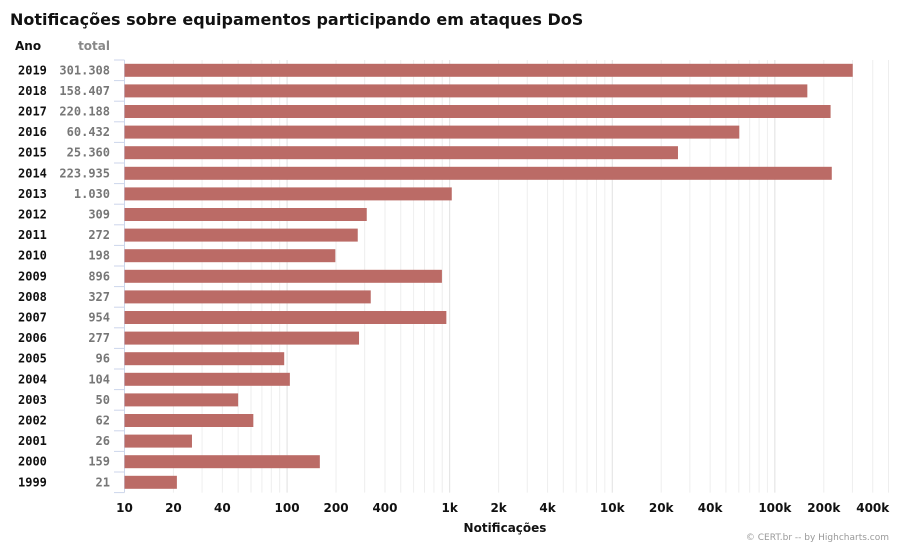 This screenshot has width=900, height=550. What do you see at coordinates (84, 91) in the screenshot?
I see `total-label: 158.407` at bounding box center [84, 91].